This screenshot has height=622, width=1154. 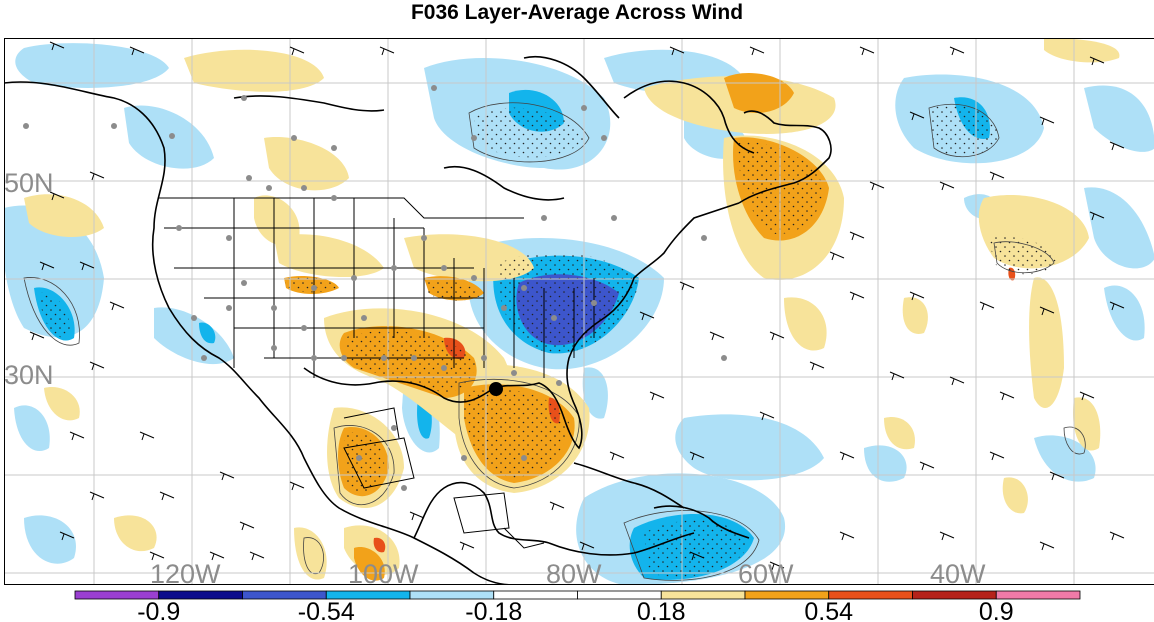 What do you see at coordinates (158, 610) in the screenshot?
I see `colorbar-tick-label: -0.9` at bounding box center [158, 610].